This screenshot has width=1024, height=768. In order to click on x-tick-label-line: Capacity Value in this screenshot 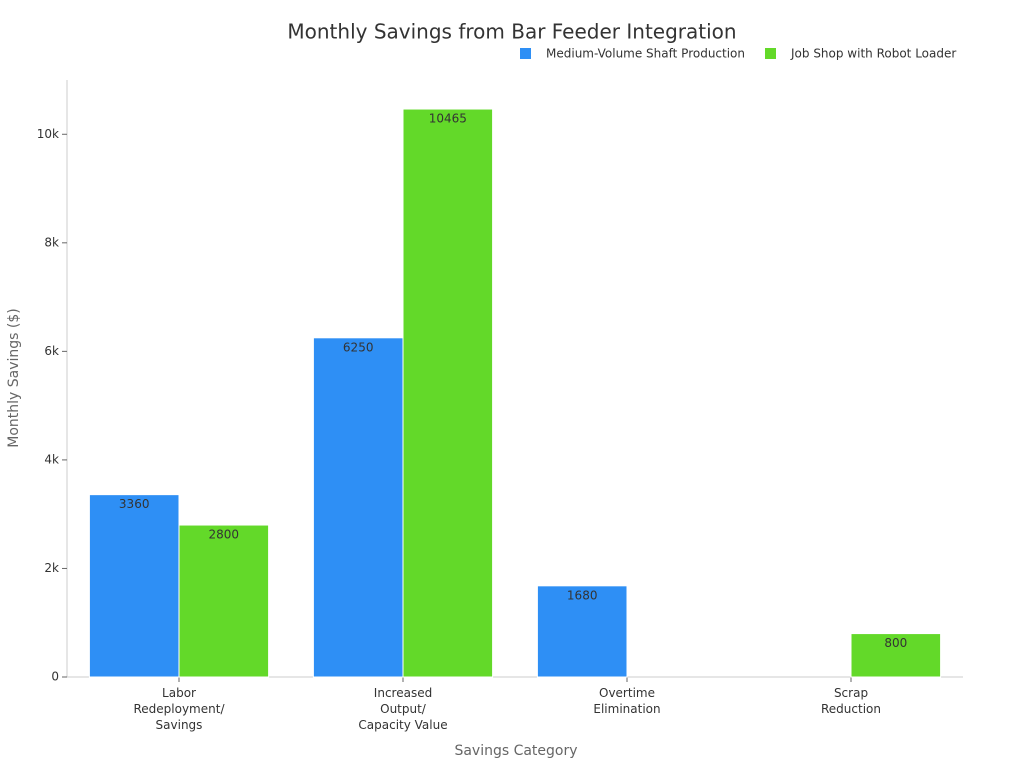, I will do `click(402, 725)`.